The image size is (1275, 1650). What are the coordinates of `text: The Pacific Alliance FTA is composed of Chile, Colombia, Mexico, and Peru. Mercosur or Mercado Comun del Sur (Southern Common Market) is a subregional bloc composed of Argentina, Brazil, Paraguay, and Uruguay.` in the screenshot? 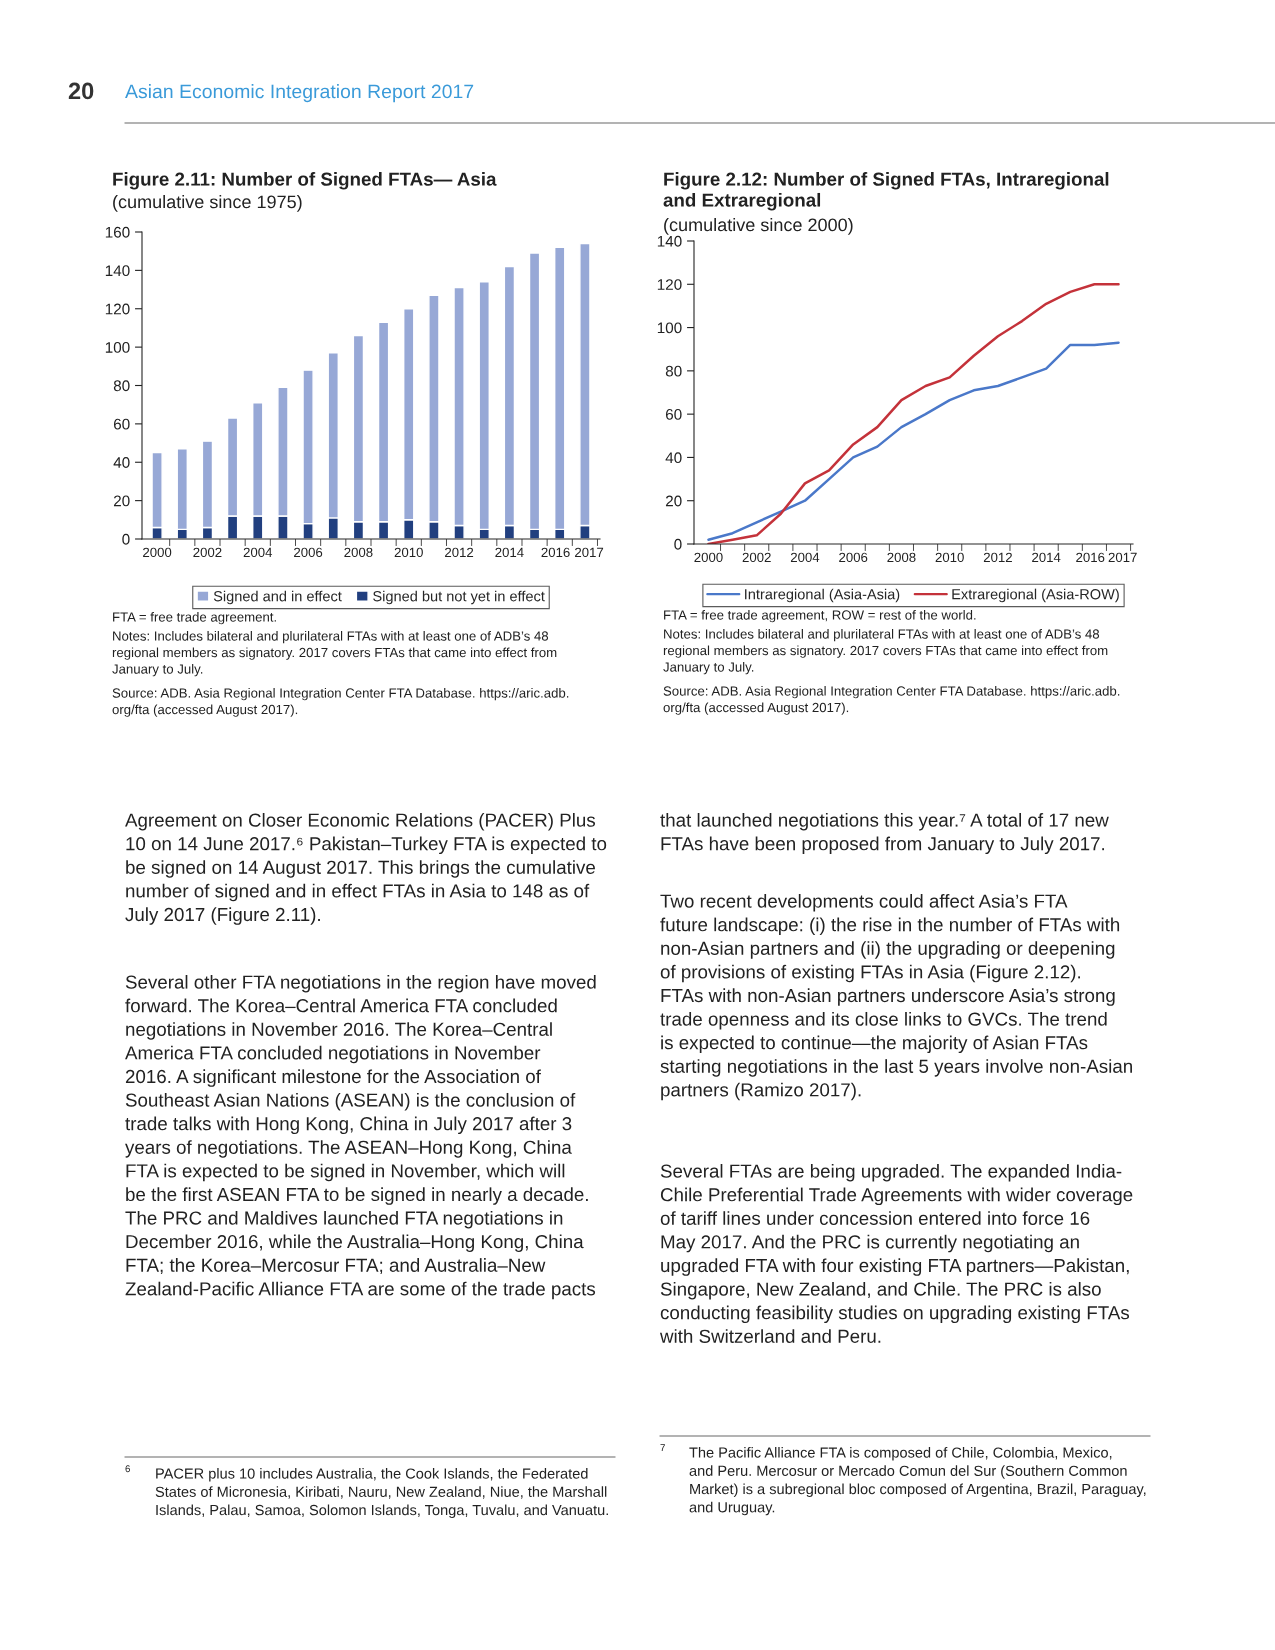 It's located at (917, 1481).